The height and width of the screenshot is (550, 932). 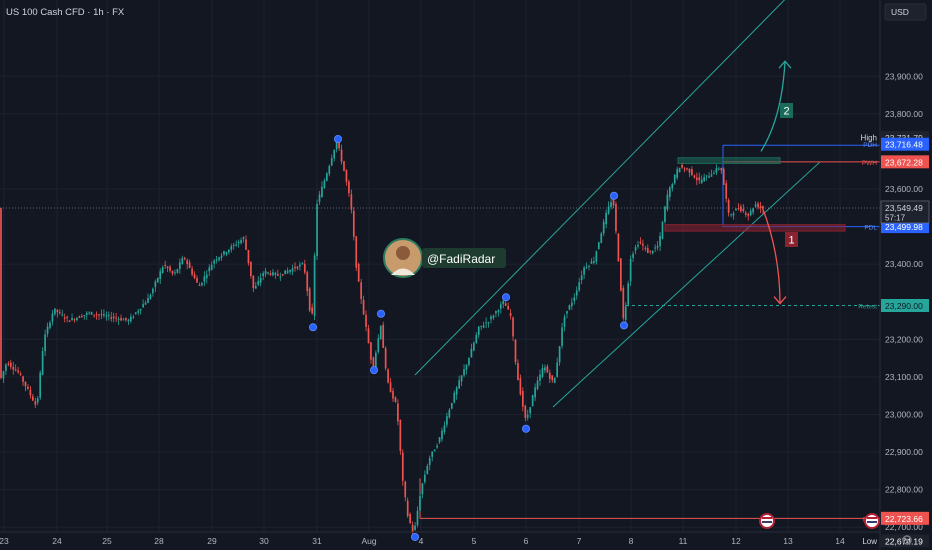 I want to click on scenario-down-arrow, so click(x=771, y=255).